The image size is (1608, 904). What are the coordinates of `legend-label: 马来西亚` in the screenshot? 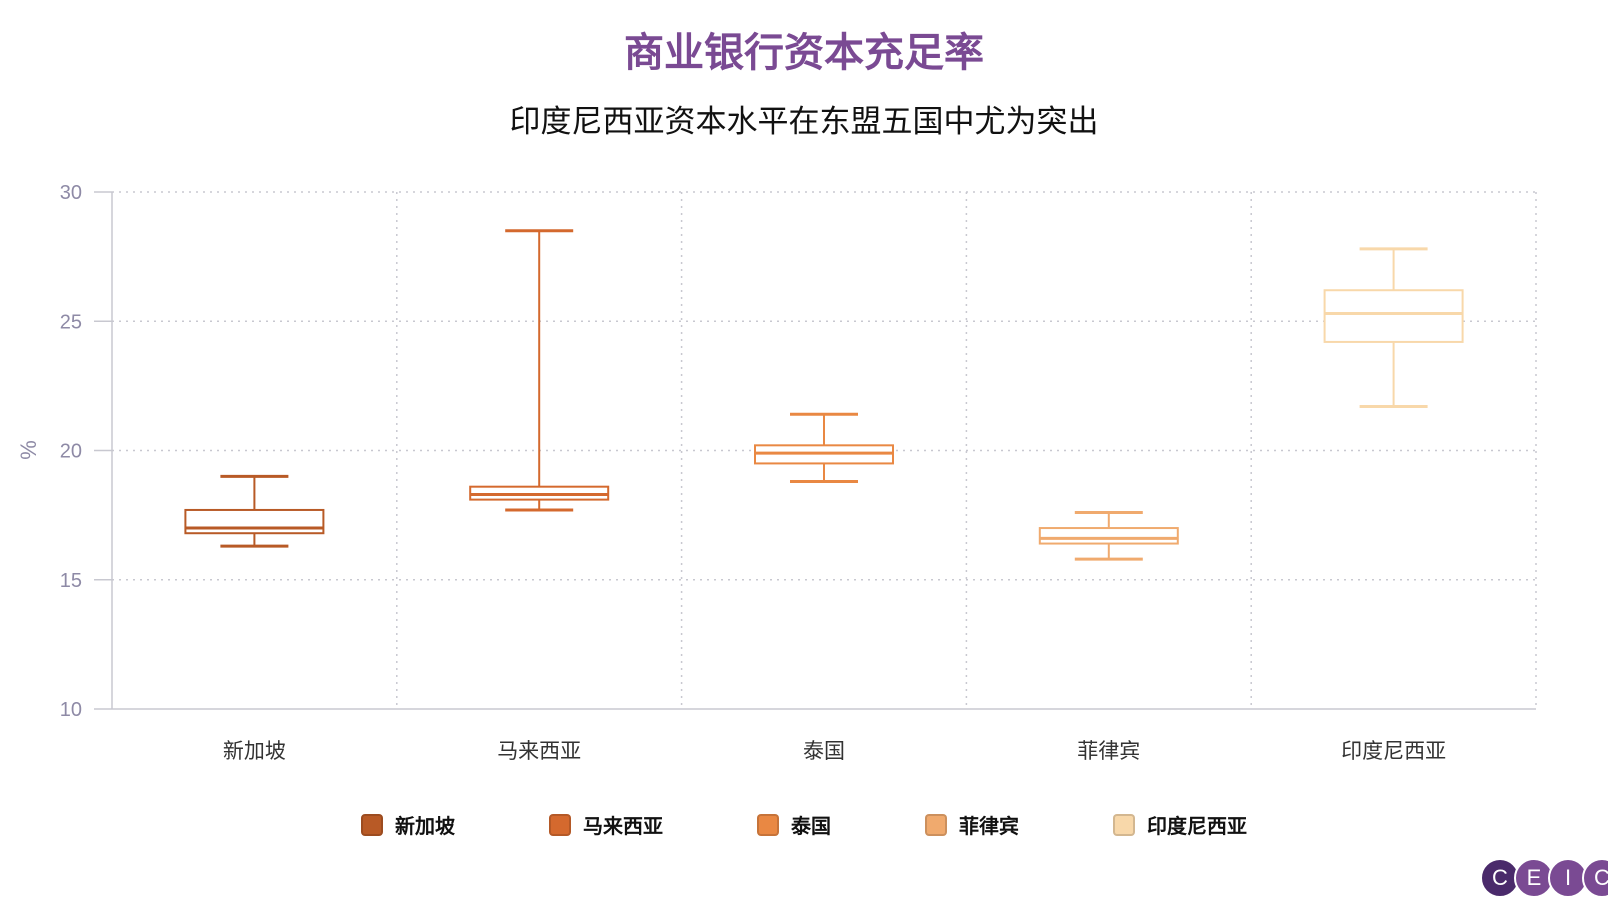 It's located at (623, 826).